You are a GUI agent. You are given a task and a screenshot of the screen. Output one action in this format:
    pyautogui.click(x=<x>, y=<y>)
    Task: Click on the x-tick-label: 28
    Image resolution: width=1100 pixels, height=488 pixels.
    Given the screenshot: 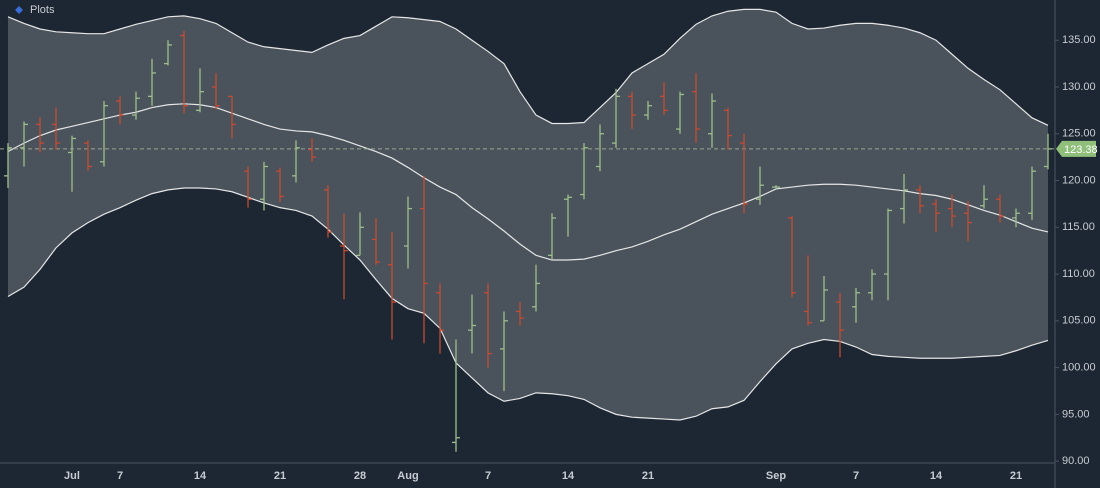 What is the action you would take?
    pyautogui.click(x=360, y=476)
    